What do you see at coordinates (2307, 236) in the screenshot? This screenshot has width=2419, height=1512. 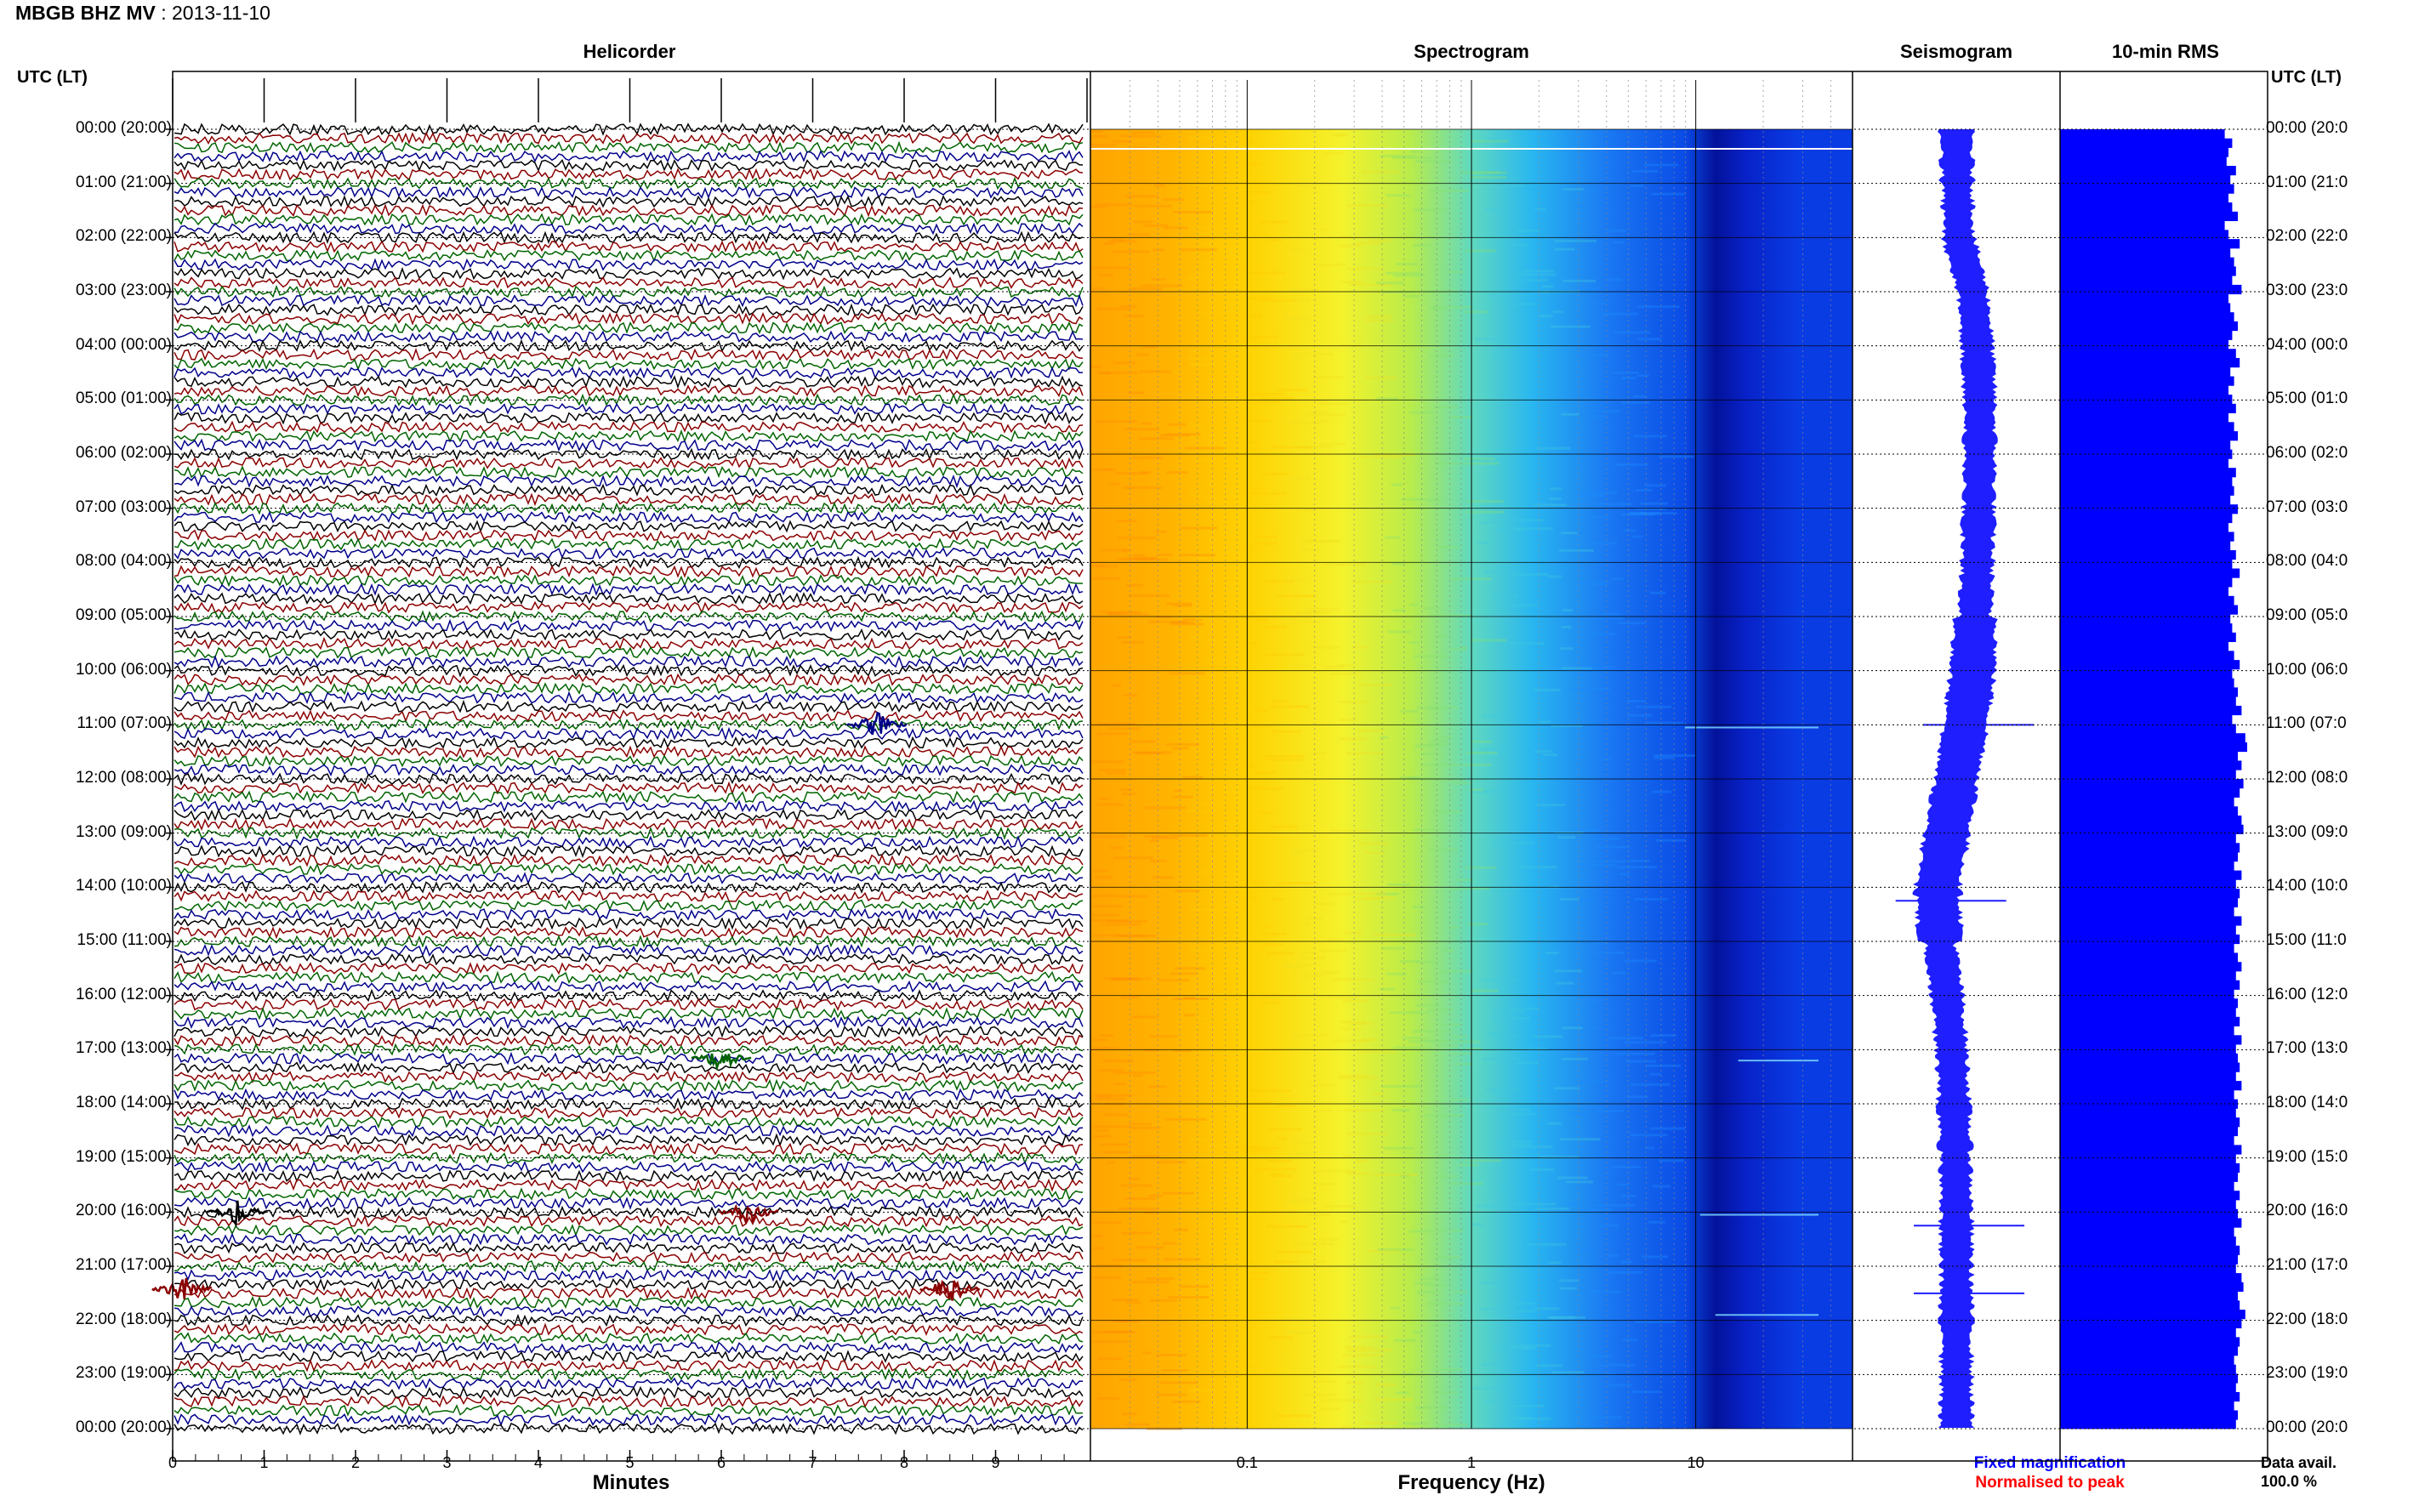 I see `time-label-right: 02:00 (22:0` at bounding box center [2307, 236].